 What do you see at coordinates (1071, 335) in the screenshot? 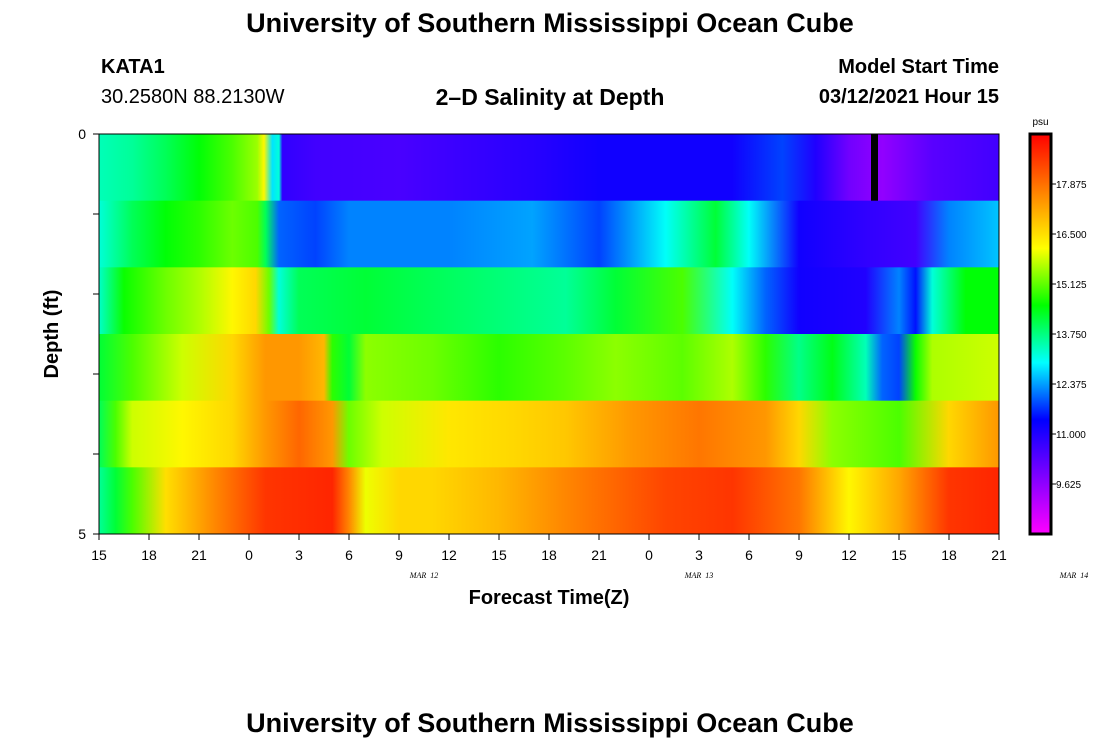
I see `colorbar-tick-label: 13.750` at bounding box center [1071, 335].